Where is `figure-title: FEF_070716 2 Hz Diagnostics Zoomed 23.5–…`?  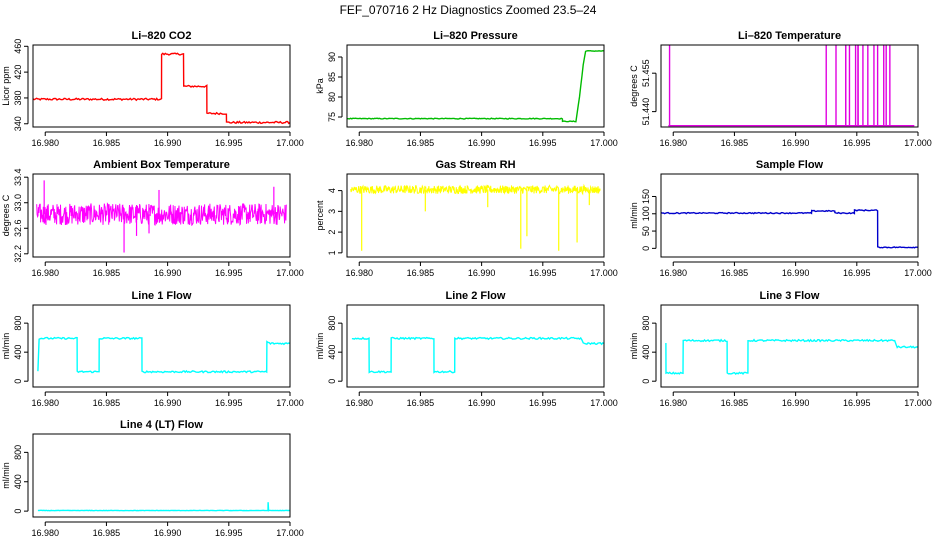
figure-title: FEF_070716 2 Hz Diagnostics Zoomed 23.5–… is located at coordinates (468, 10).